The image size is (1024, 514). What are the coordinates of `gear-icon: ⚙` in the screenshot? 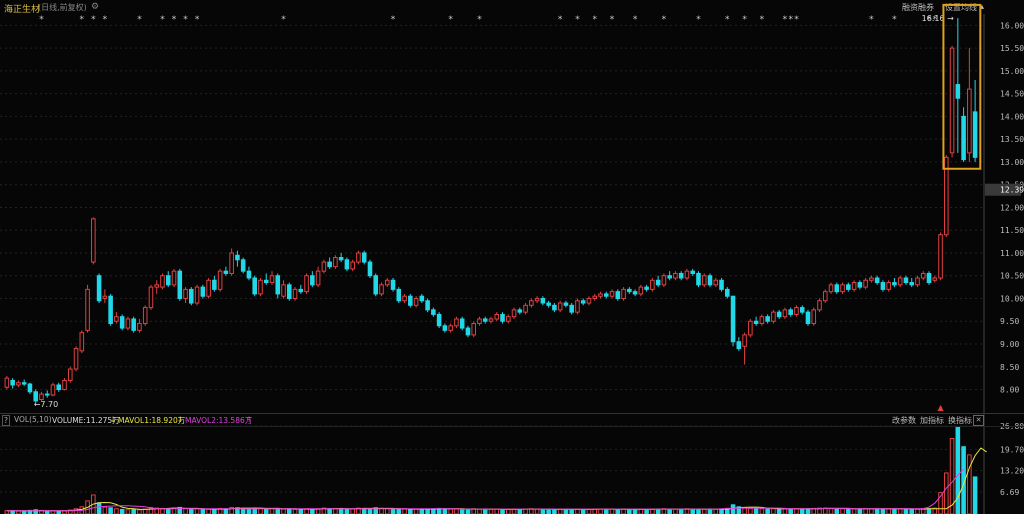 It's located at (95, 7).